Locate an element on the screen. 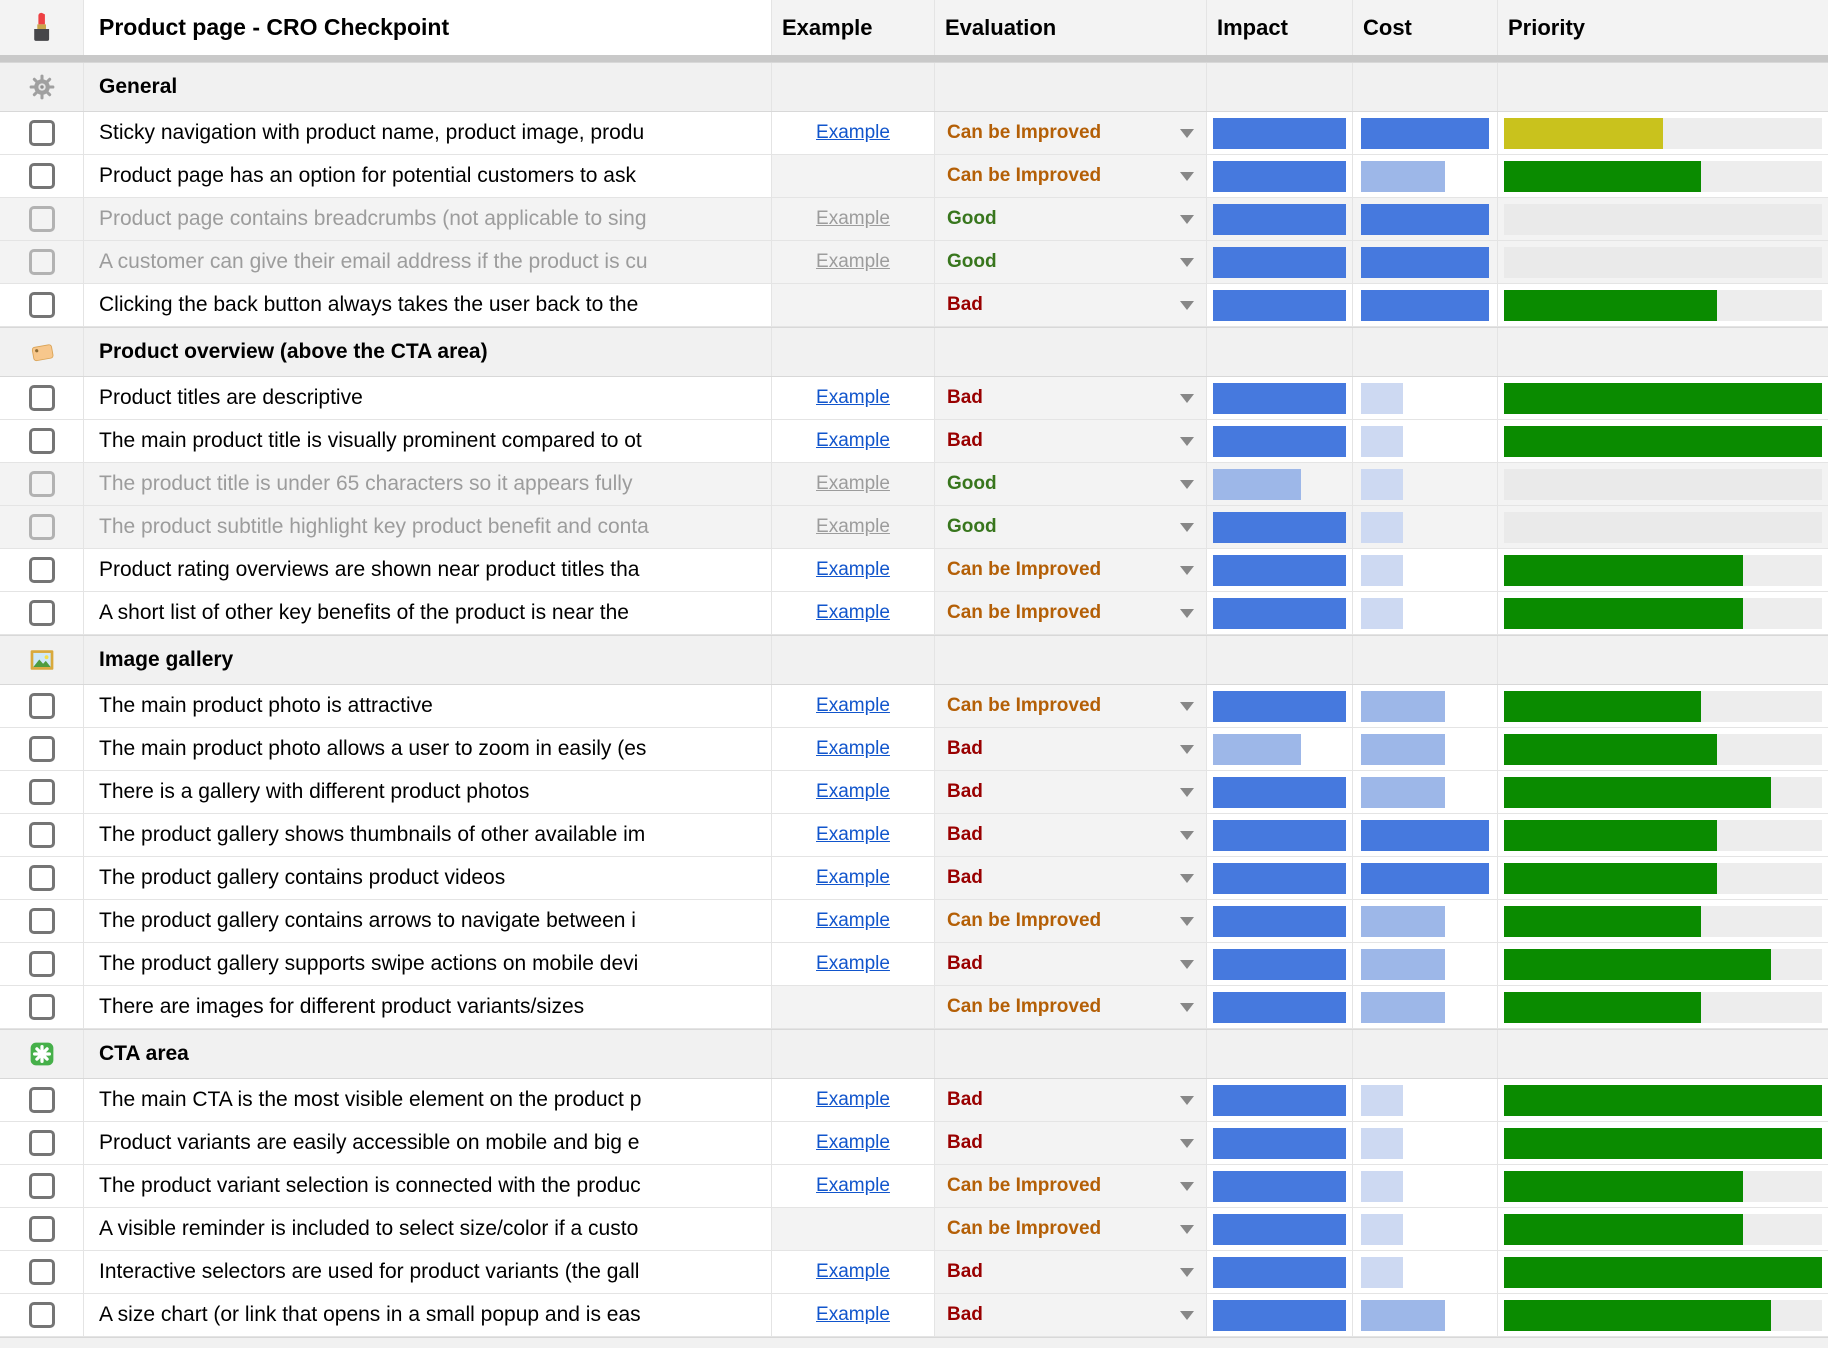 Image resolution: width=1828 pixels, height=1348 pixels. lipstick-icon is located at coordinates (41, 27).